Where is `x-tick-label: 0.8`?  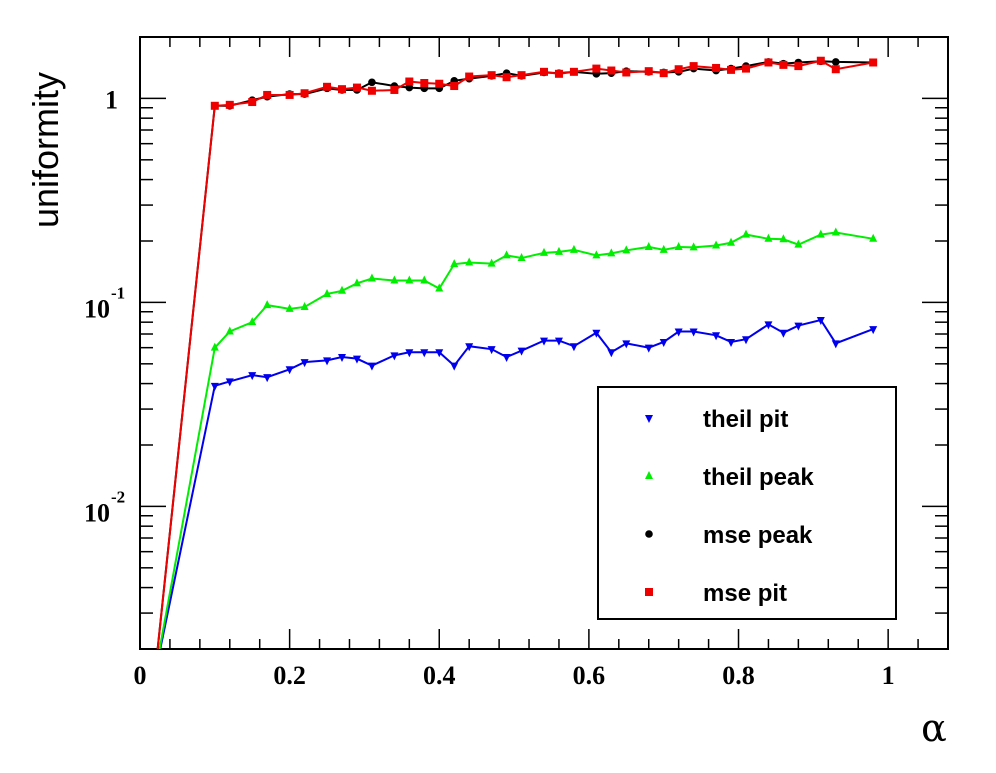
x-tick-label: 0.8 is located at coordinates (738, 675).